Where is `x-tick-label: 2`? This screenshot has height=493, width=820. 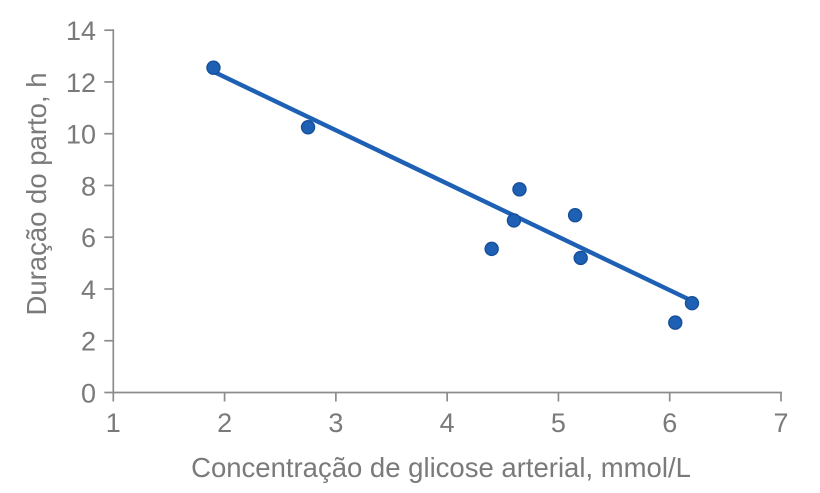 x-tick-label: 2 is located at coordinates (224, 423).